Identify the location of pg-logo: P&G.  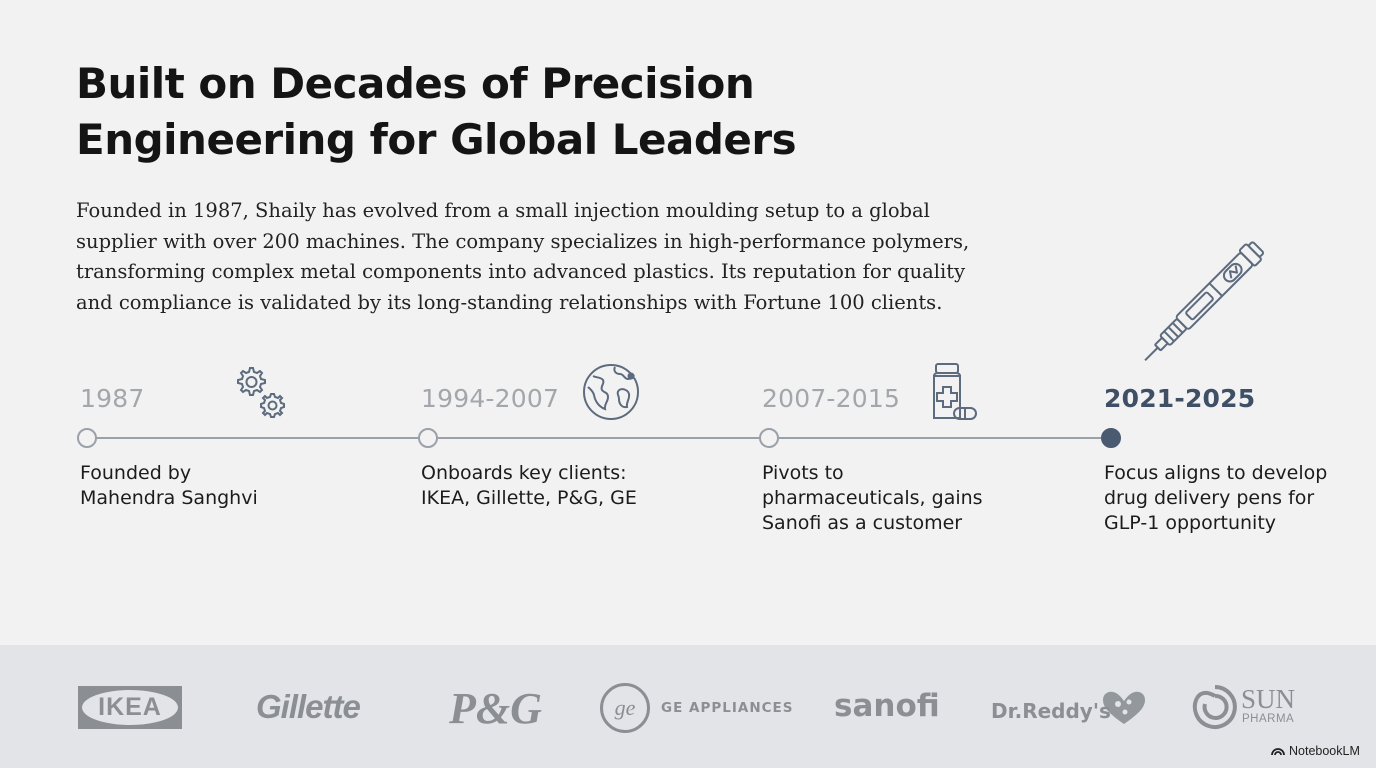
(495, 708).